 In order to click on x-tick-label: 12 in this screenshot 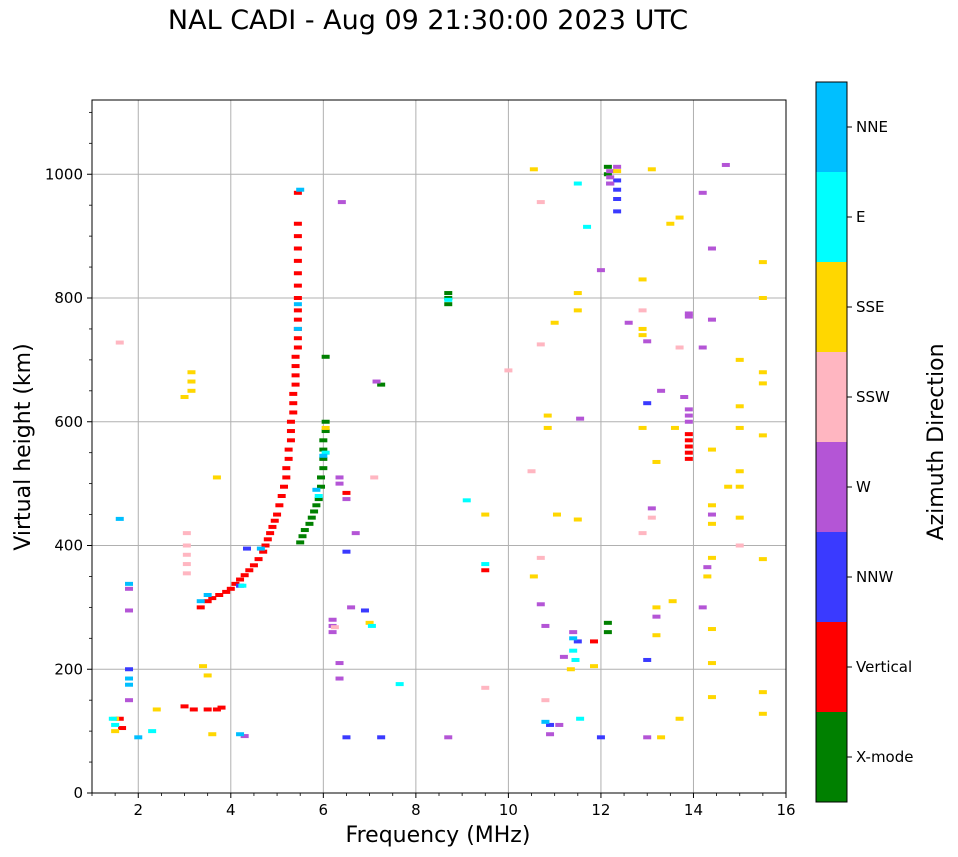, I will do `click(600, 810)`.